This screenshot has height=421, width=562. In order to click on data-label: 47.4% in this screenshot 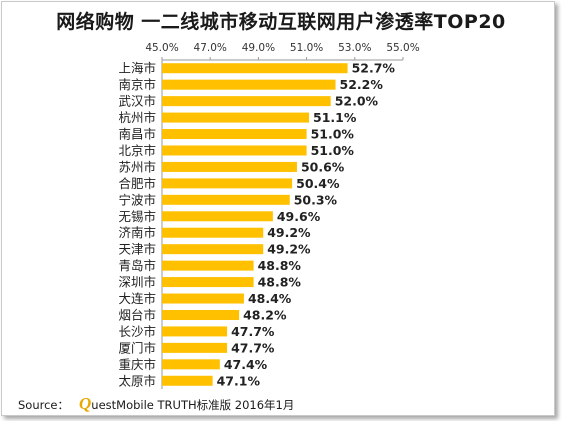, I will do `click(246, 364)`.